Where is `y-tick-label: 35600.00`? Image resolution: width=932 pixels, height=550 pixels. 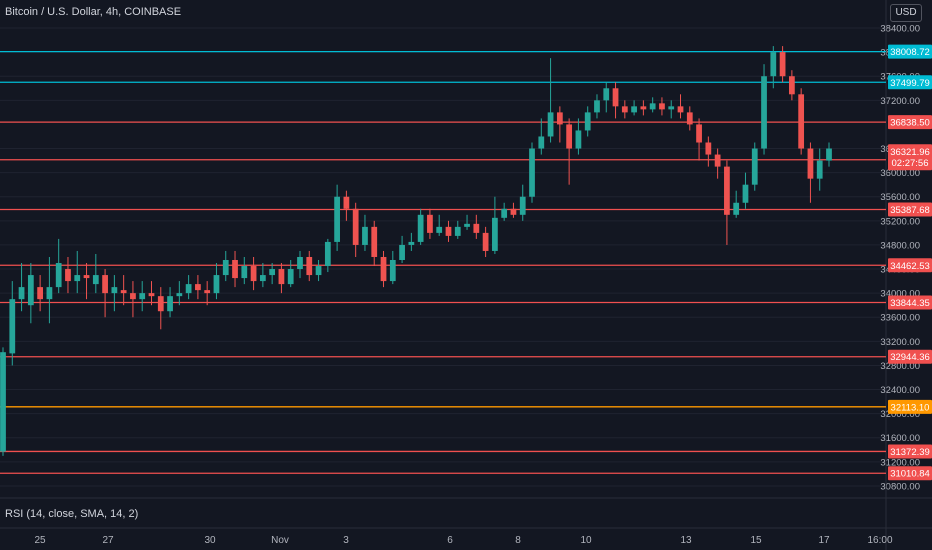
y-tick-label: 35600.00 is located at coordinates (900, 197).